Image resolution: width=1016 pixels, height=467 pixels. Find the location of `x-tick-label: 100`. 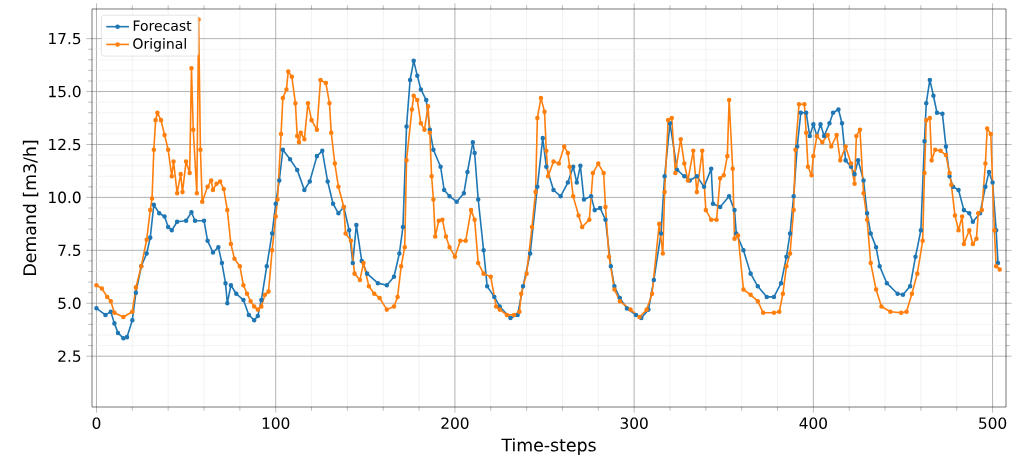

x-tick-label: 100 is located at coordinates (276, 423).